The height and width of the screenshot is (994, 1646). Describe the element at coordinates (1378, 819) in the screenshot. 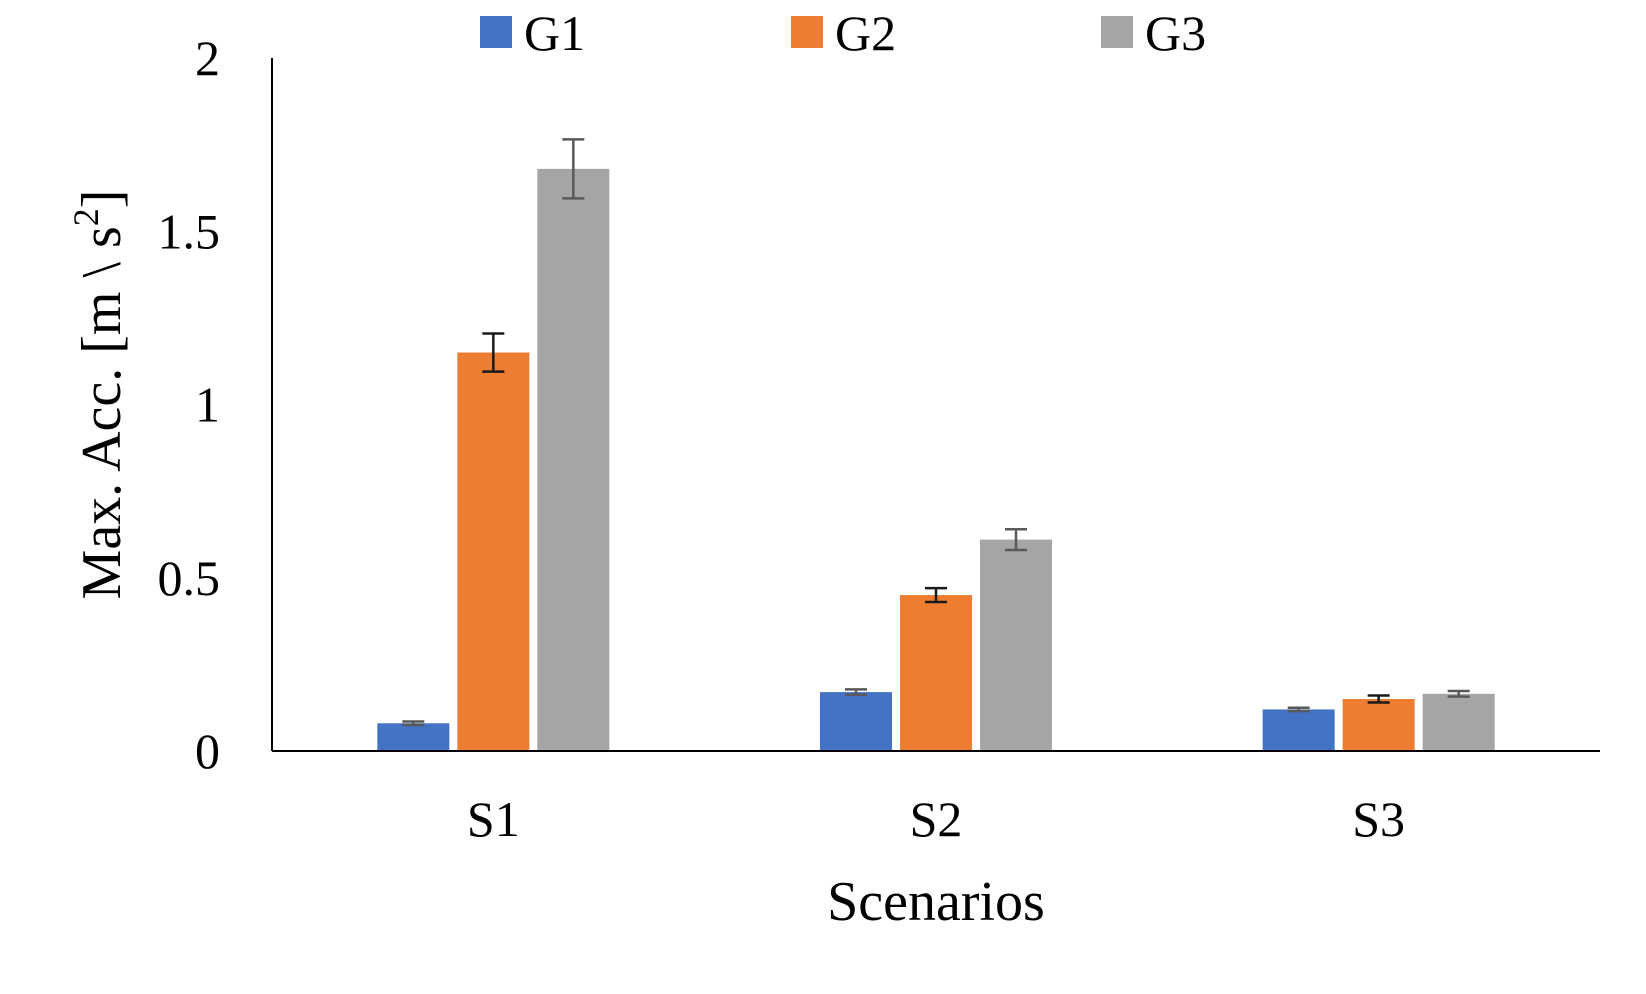

I see `x-tick-label: S3` at that location.